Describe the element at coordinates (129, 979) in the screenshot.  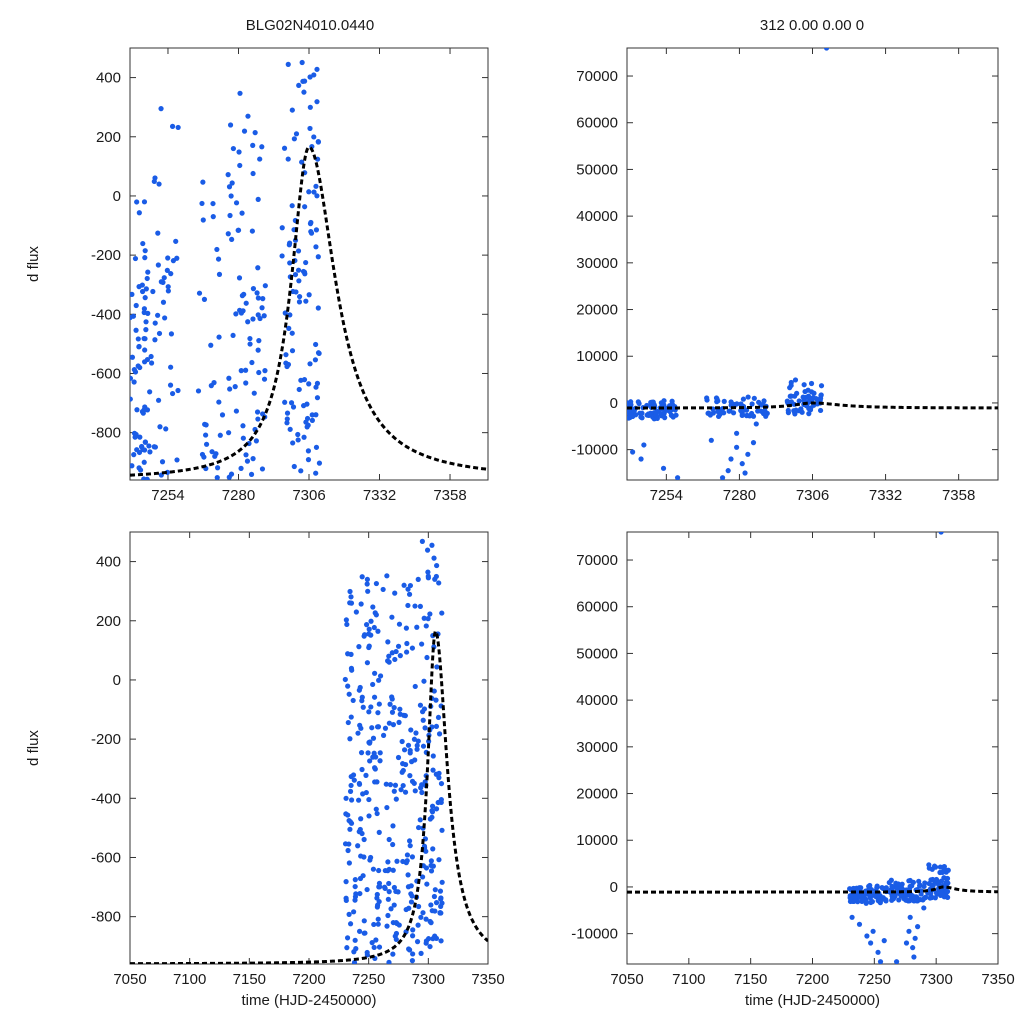
I see `x-tick-label: 7050` at that location.